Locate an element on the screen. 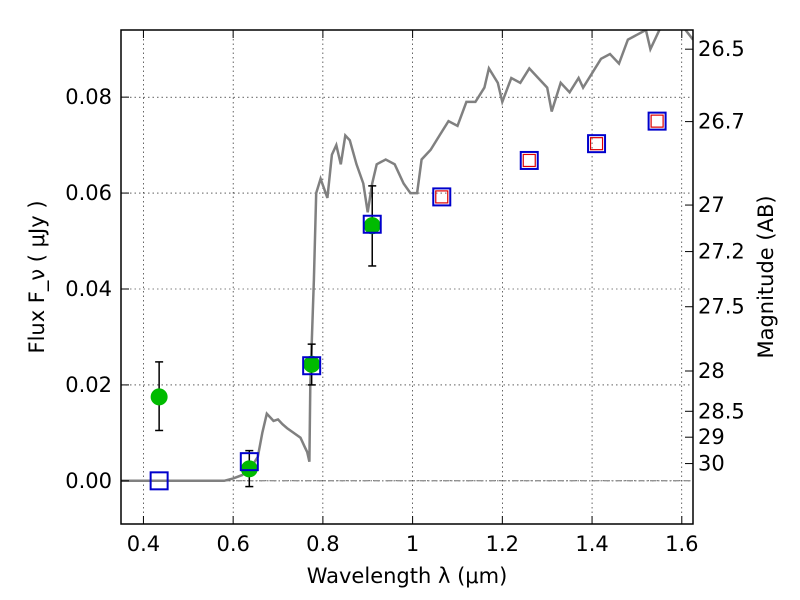 The image size is (800, 600). x-tick-label: 0.8 is located at coordinates (322, 544).